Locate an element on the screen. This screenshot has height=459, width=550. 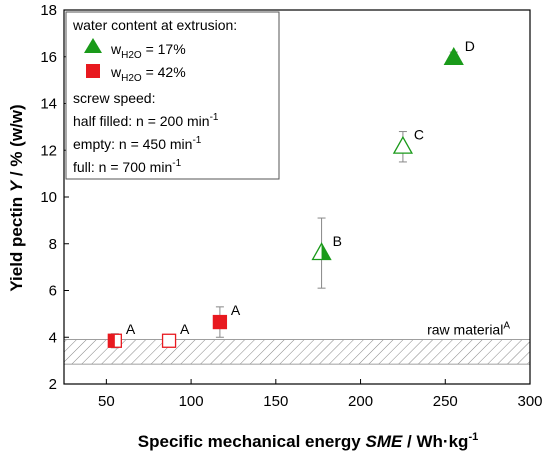
data-point-label: C is located at coordinates (419, 135).